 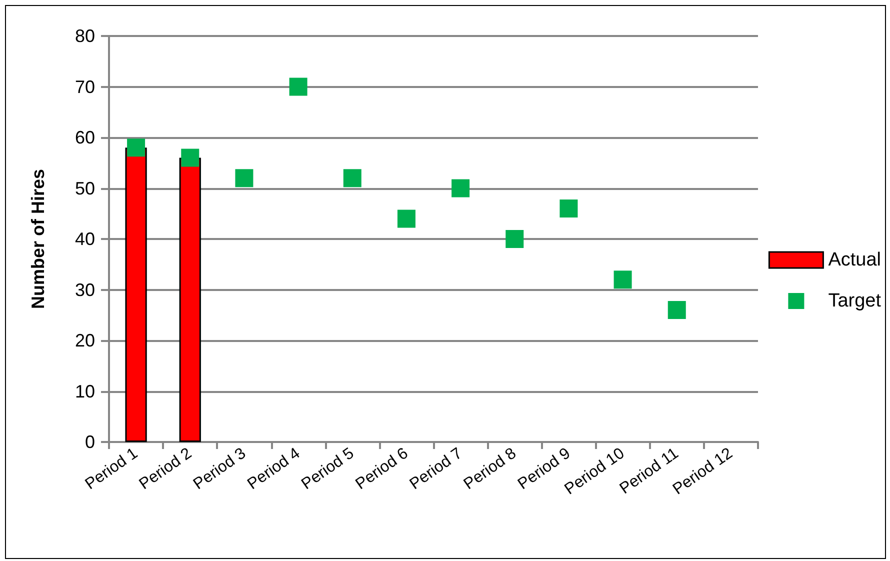 What do you see at coordinates (84, 340) in the screenshot?
I see `y-tick-label: 20` at bounding box center [84, 340].